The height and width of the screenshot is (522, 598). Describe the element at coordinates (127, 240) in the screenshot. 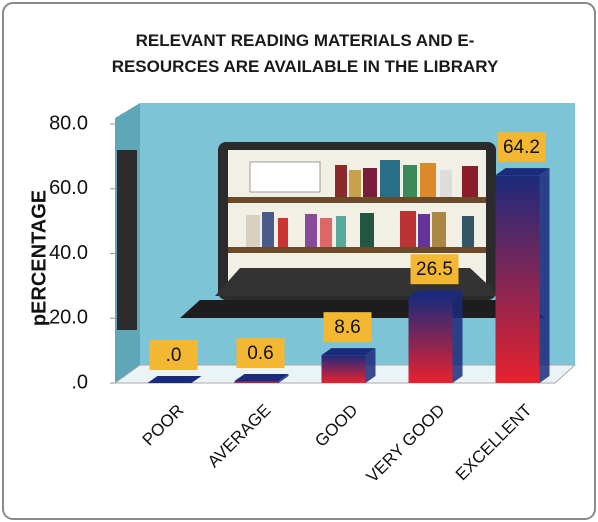

I see `side-picture` at that location.